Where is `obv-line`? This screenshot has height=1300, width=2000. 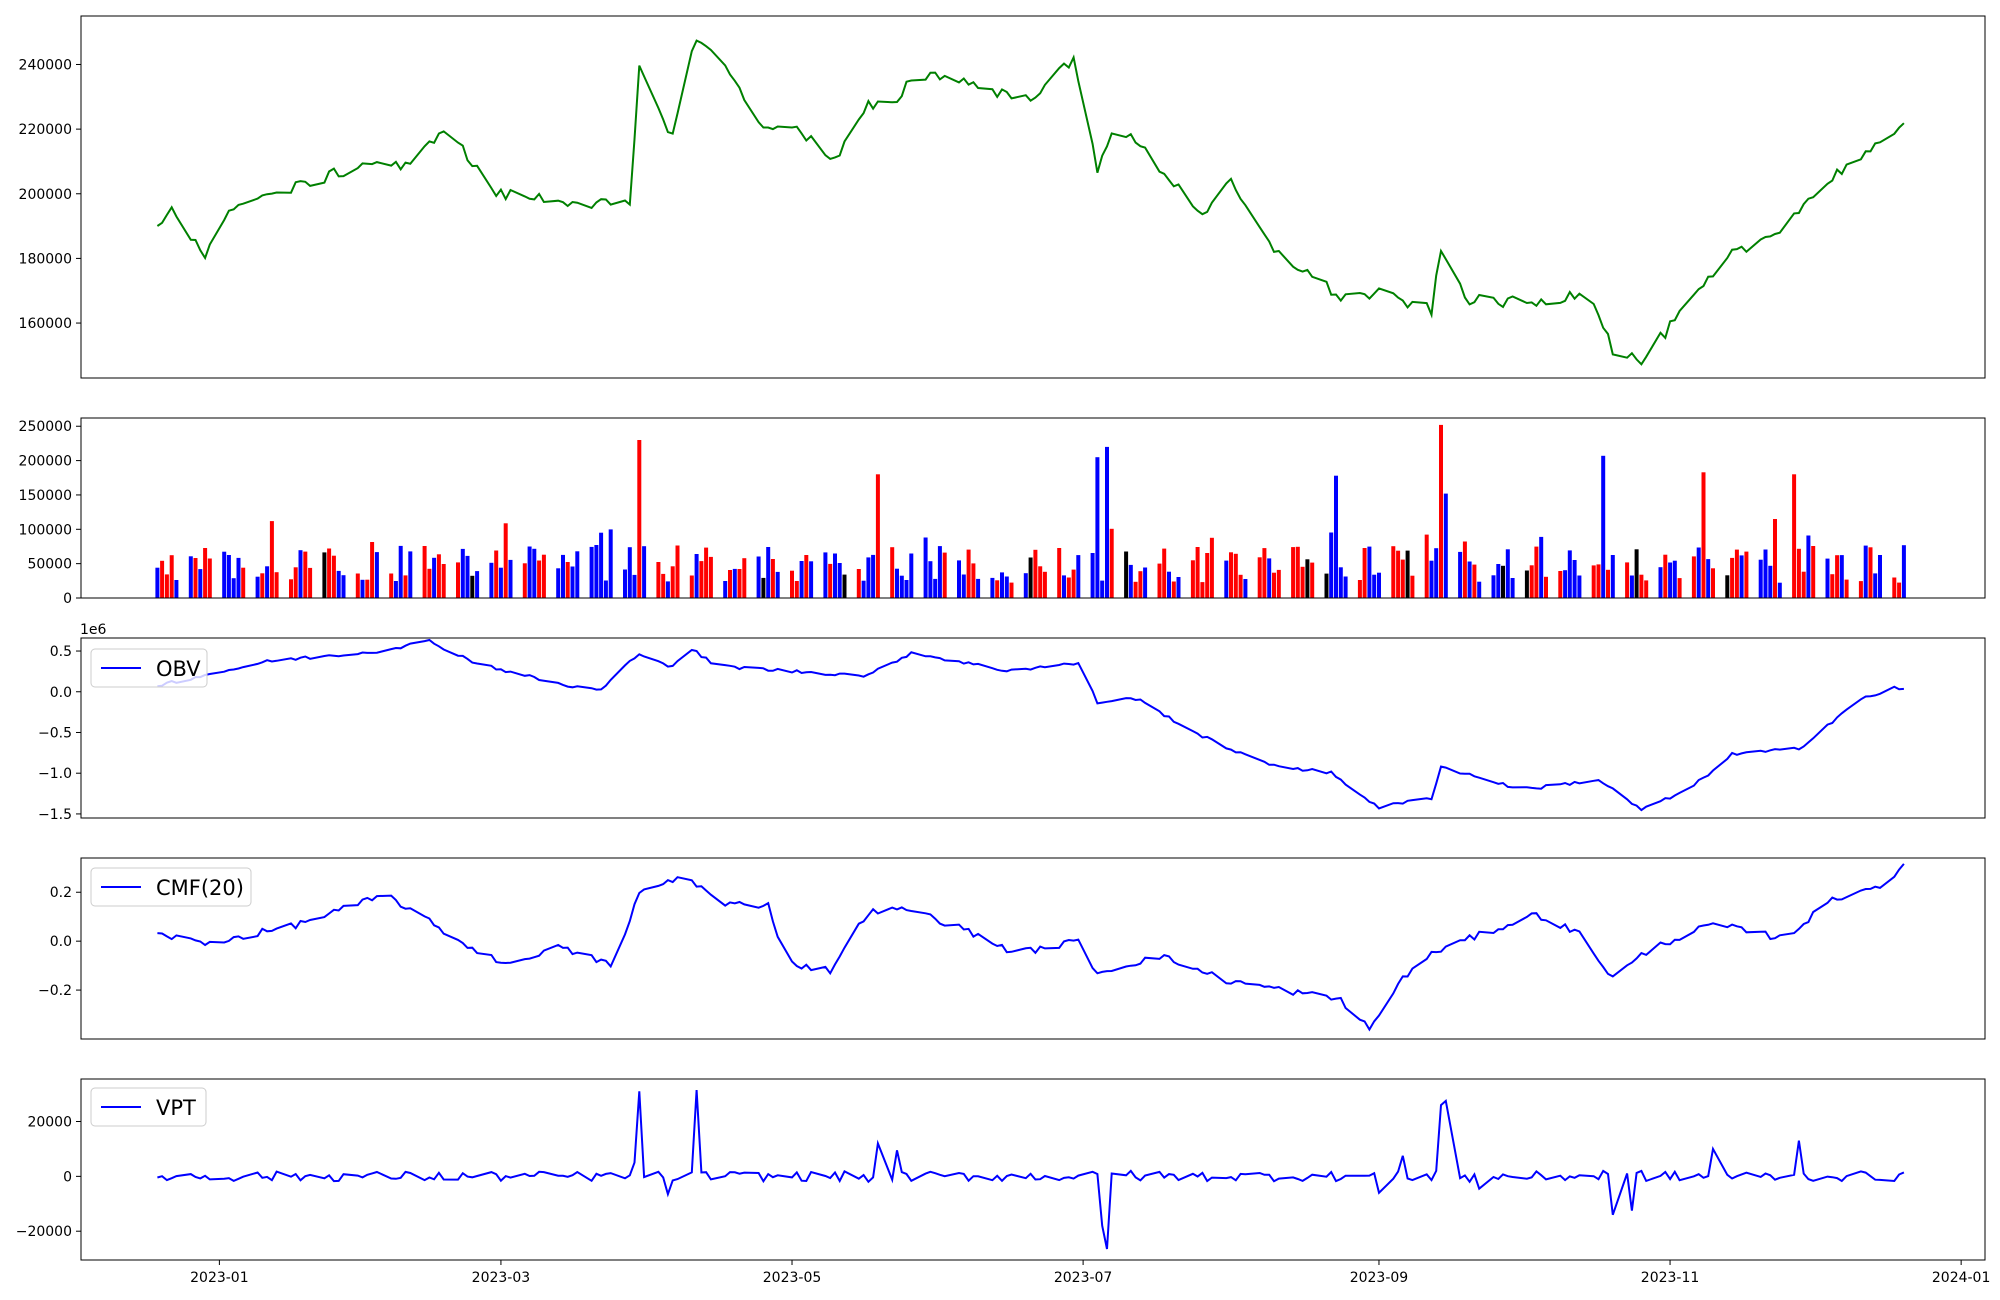
obv-line is located at coordinates (1030, 725).